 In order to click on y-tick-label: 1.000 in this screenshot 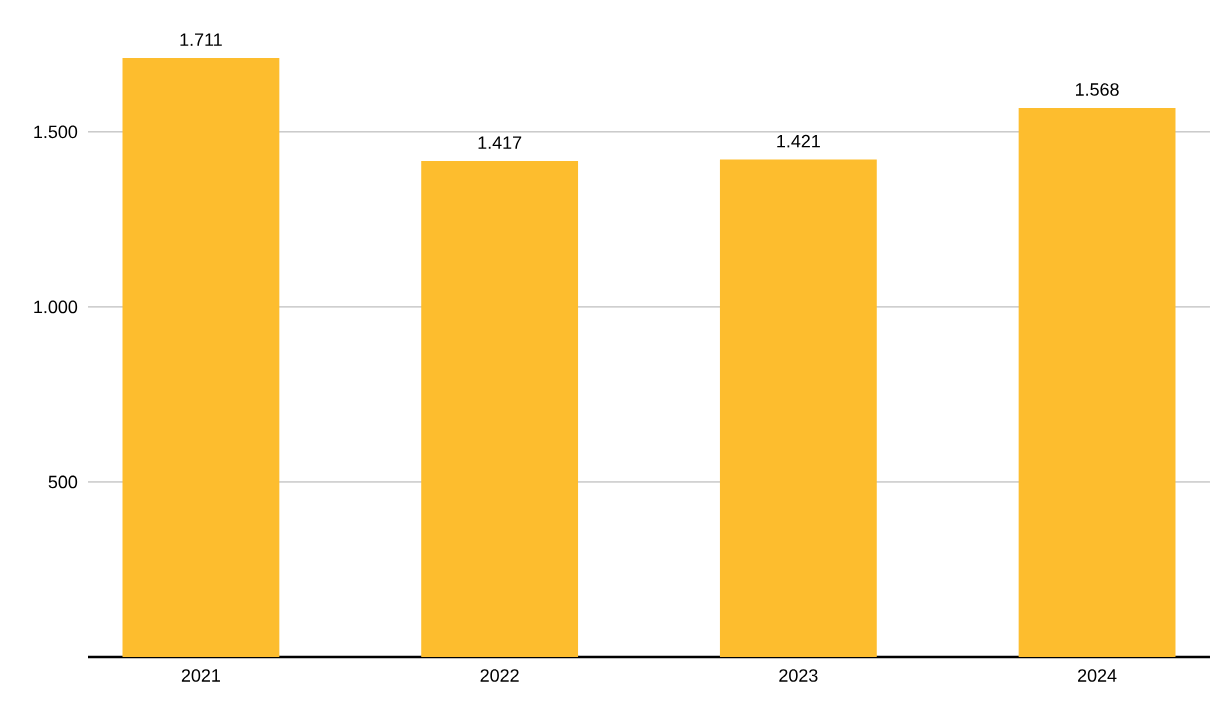, I will do `click(56, 307)`.